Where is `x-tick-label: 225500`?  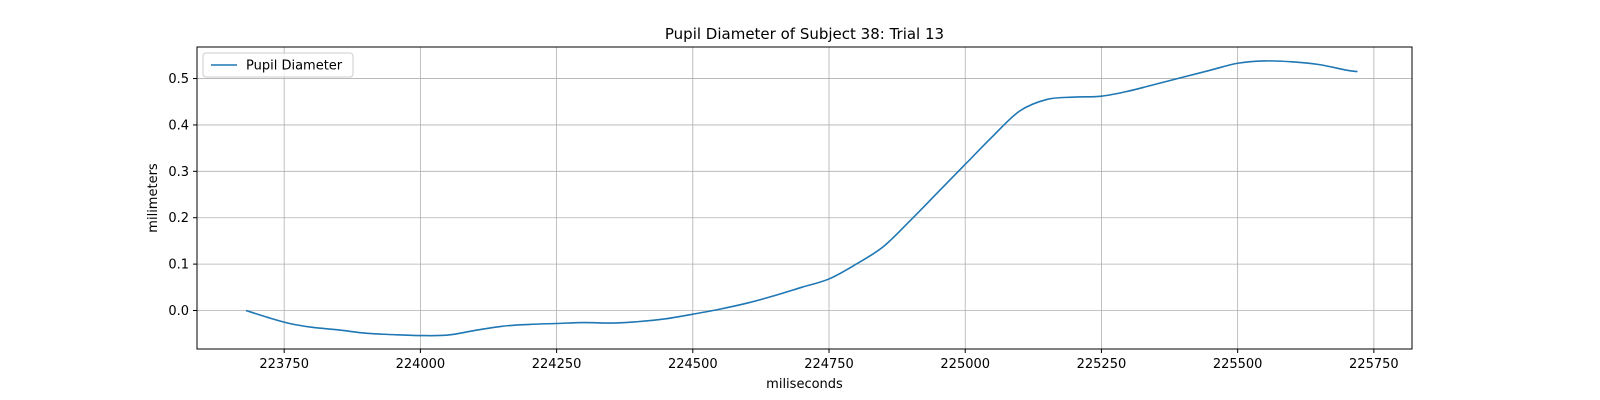 x-tick-label: 225500 is located at coordinates (1238, 364).